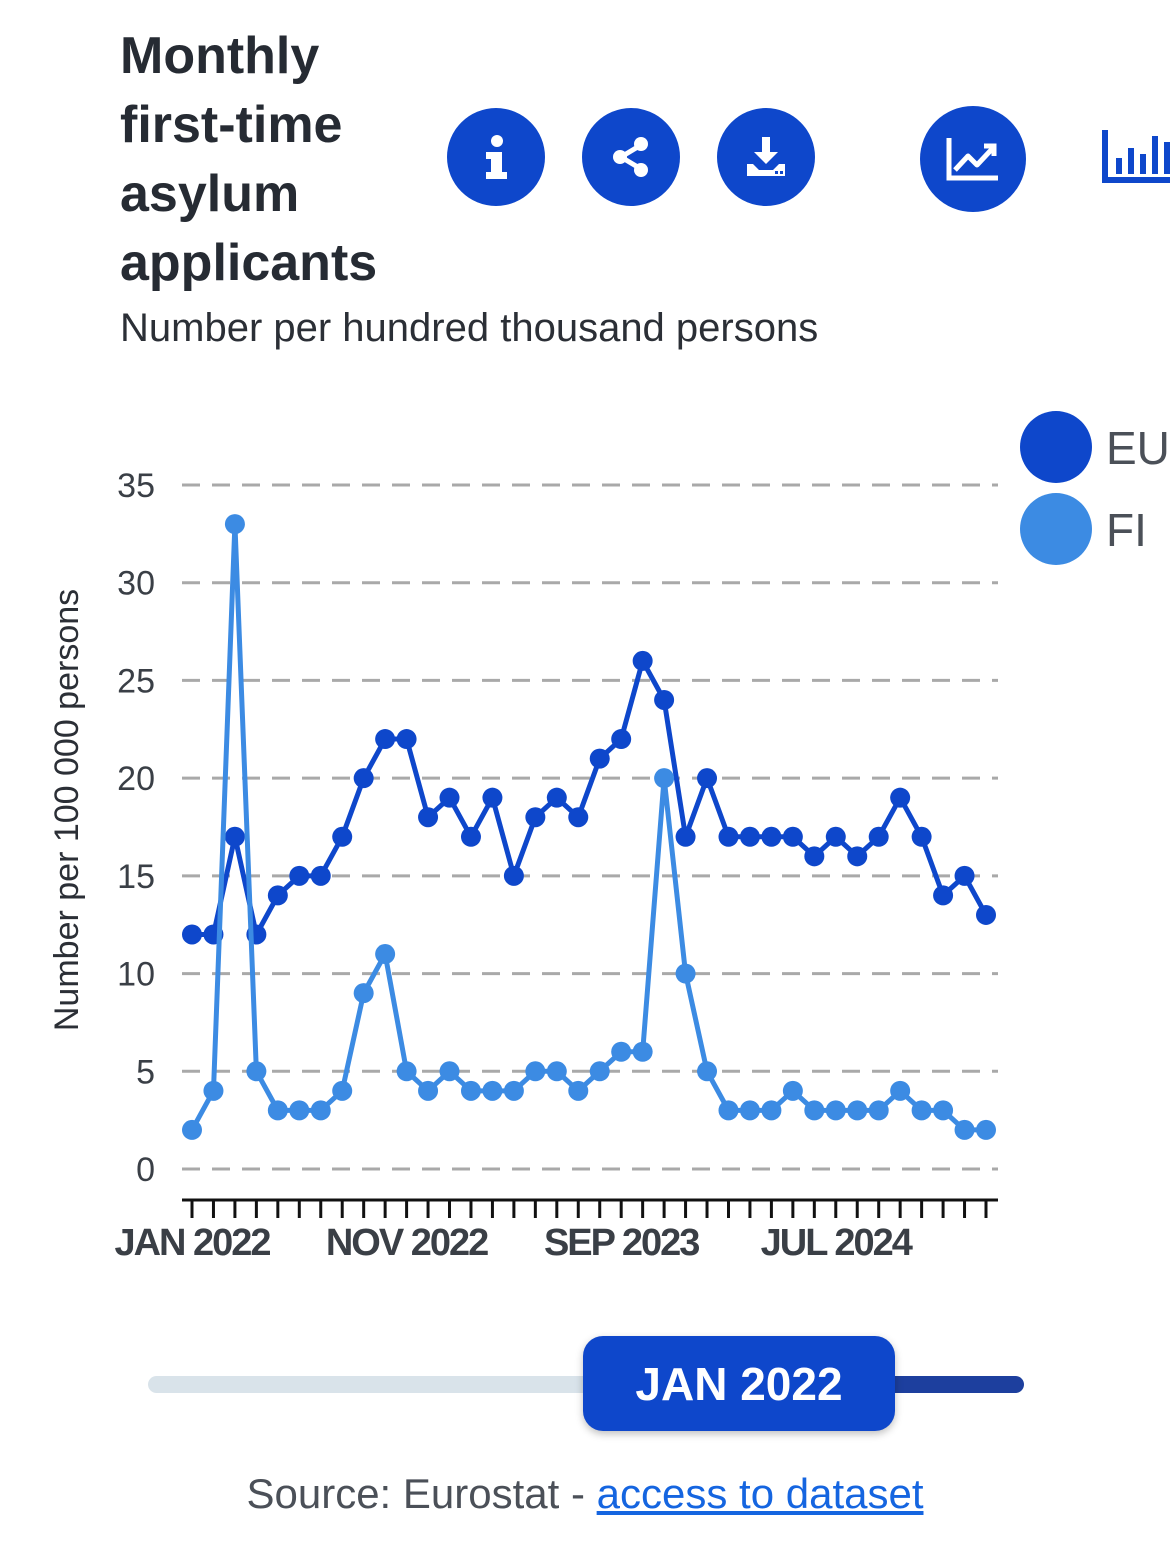  I want to click on download-button, so click(766, 157).